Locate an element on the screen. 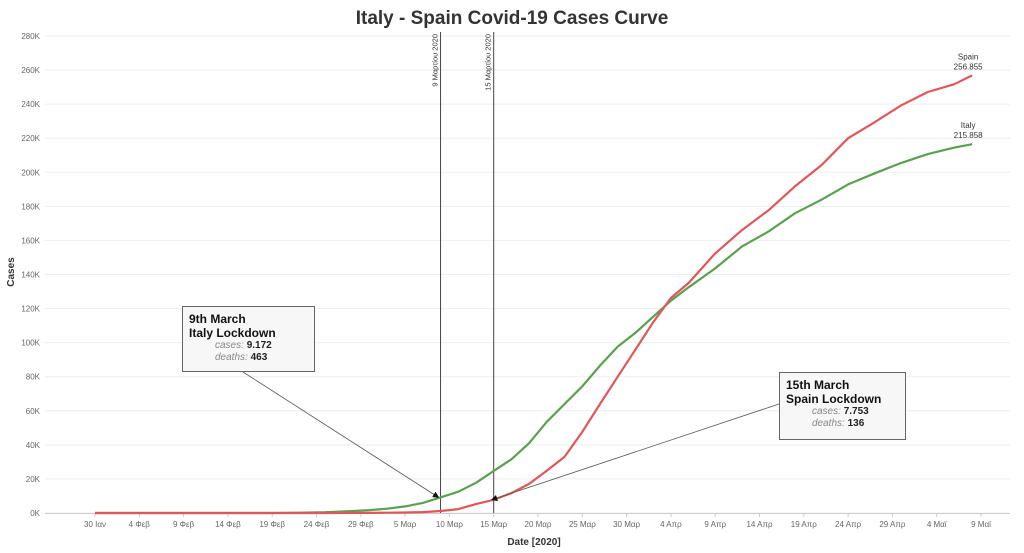  chart-title: Italy - Spain Covid-19 Cases Curve is located at coordinates (512, 18).